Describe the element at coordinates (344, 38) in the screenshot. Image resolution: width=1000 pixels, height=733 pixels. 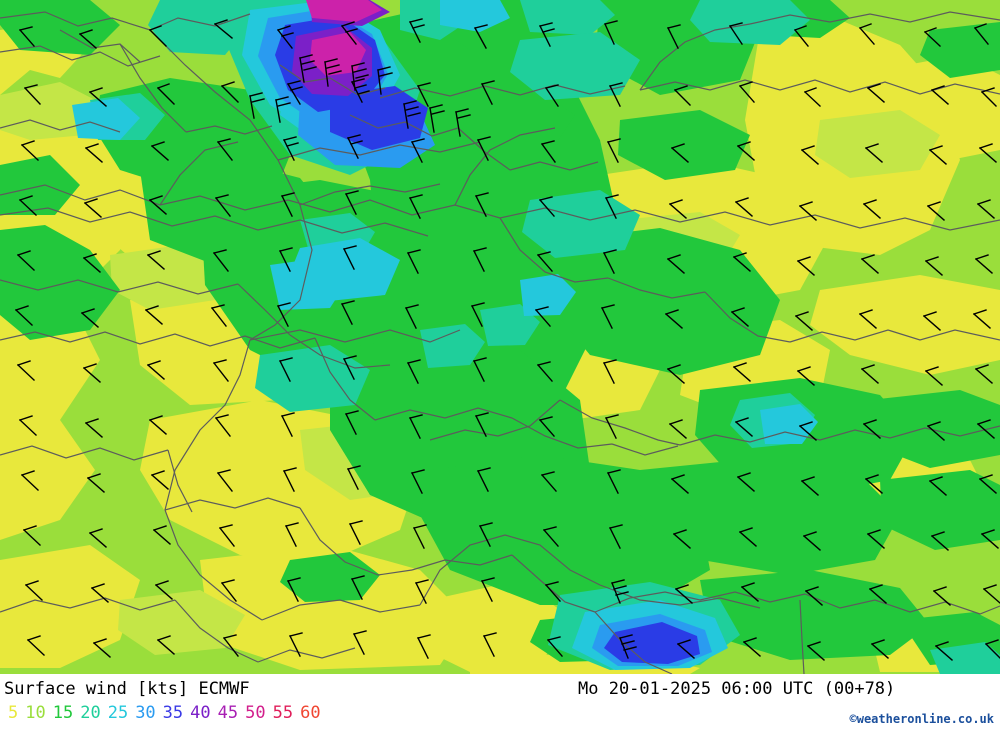
I see `band-group-magenta` at that location.